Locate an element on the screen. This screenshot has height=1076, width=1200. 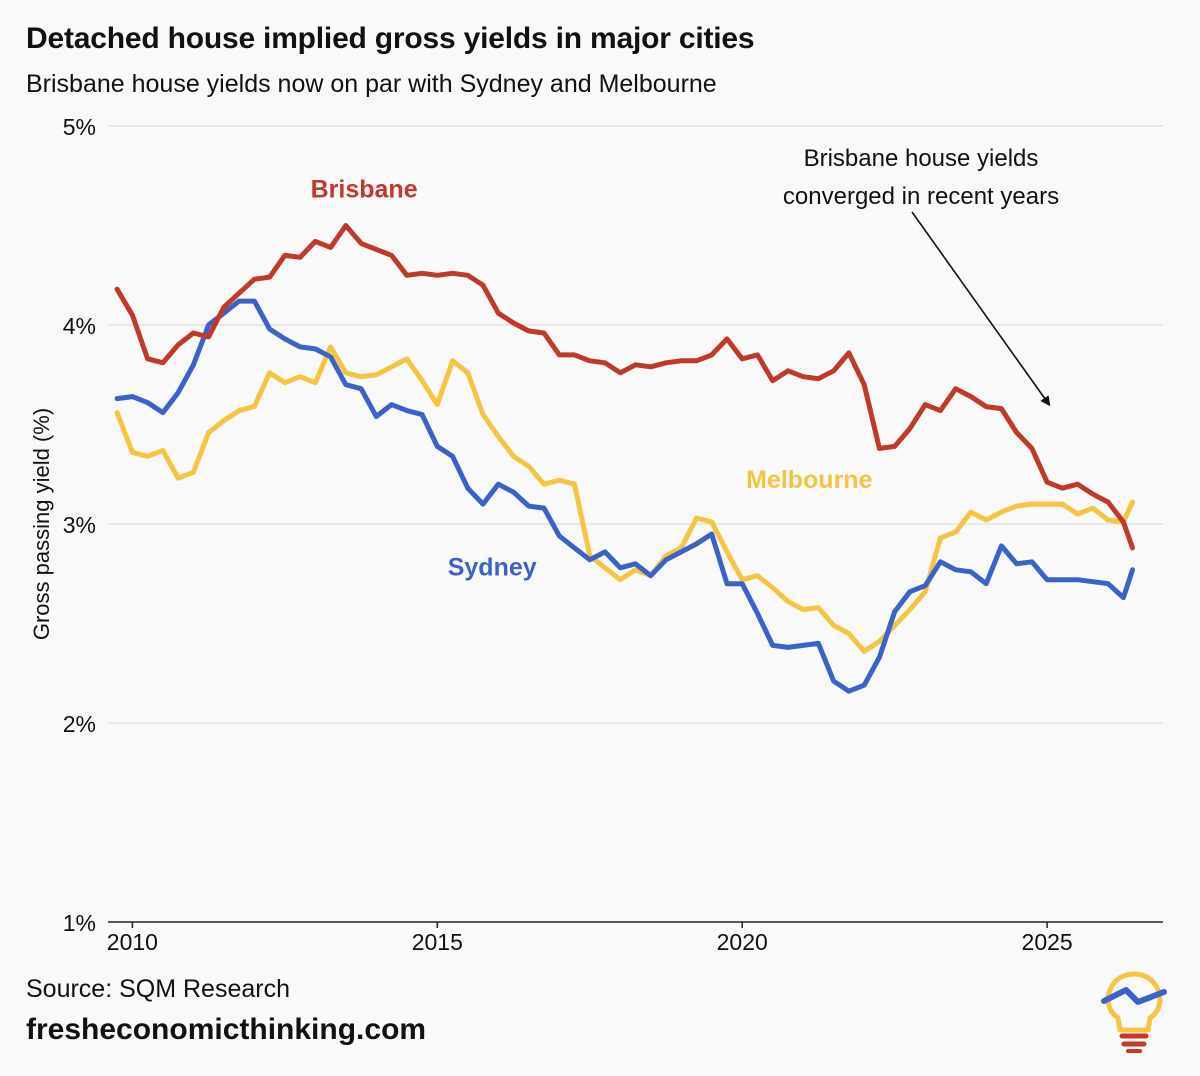
site-url: fresheconomicthinking.com is located at coordinates (226, 1029).